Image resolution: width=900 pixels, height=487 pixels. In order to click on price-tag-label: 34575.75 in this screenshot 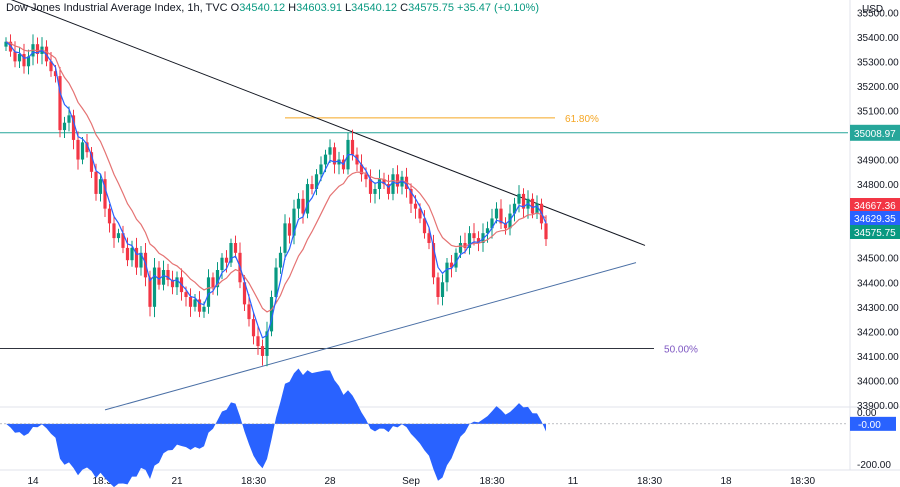, I will do `click(875, 233)`.